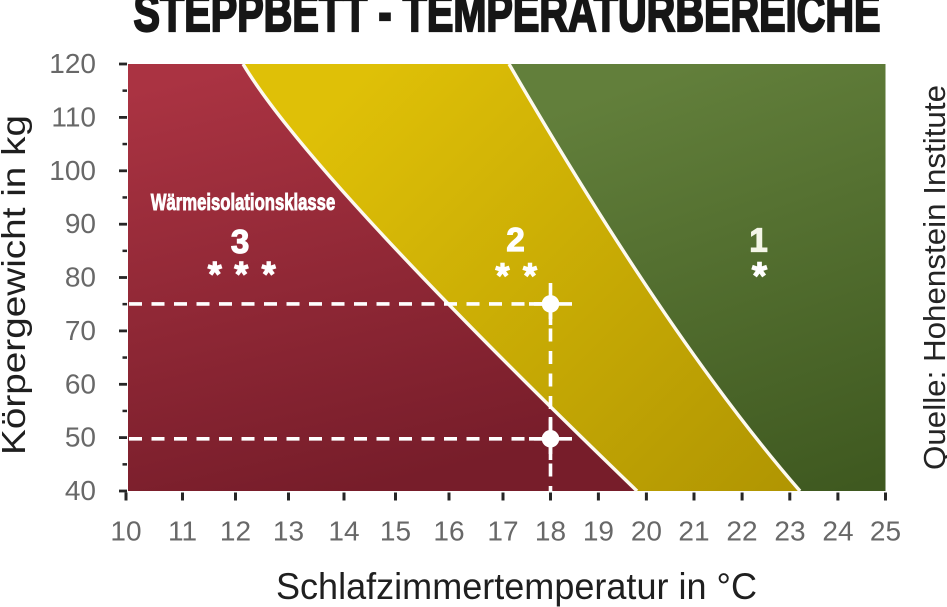 This screenshot has width=947, height=607. What do you see at coordinates (235, 530) in the screenshot?
I see `svg-text: 12` at bounding box center [235, 530].